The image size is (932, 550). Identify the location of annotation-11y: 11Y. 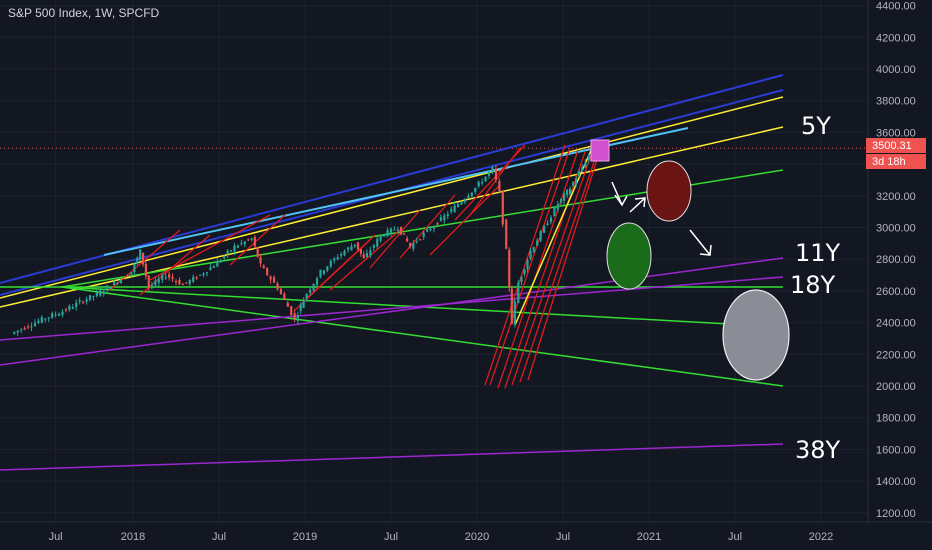
(818, 253).